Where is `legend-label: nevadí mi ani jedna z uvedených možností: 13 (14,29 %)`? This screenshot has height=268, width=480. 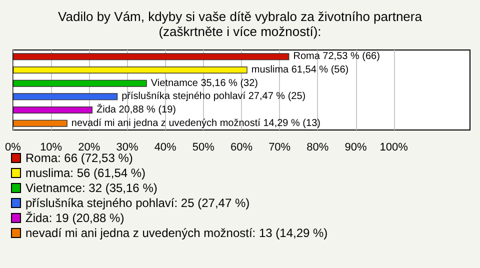
legend-label: nevadí mi ani jedna z uvedených možností: 13 (14,29 %) is located at coordinates (177, 233).